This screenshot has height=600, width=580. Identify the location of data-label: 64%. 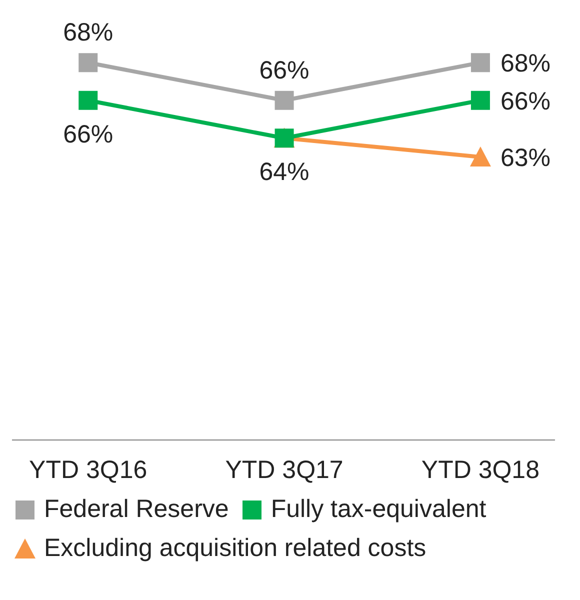
(284, 172).